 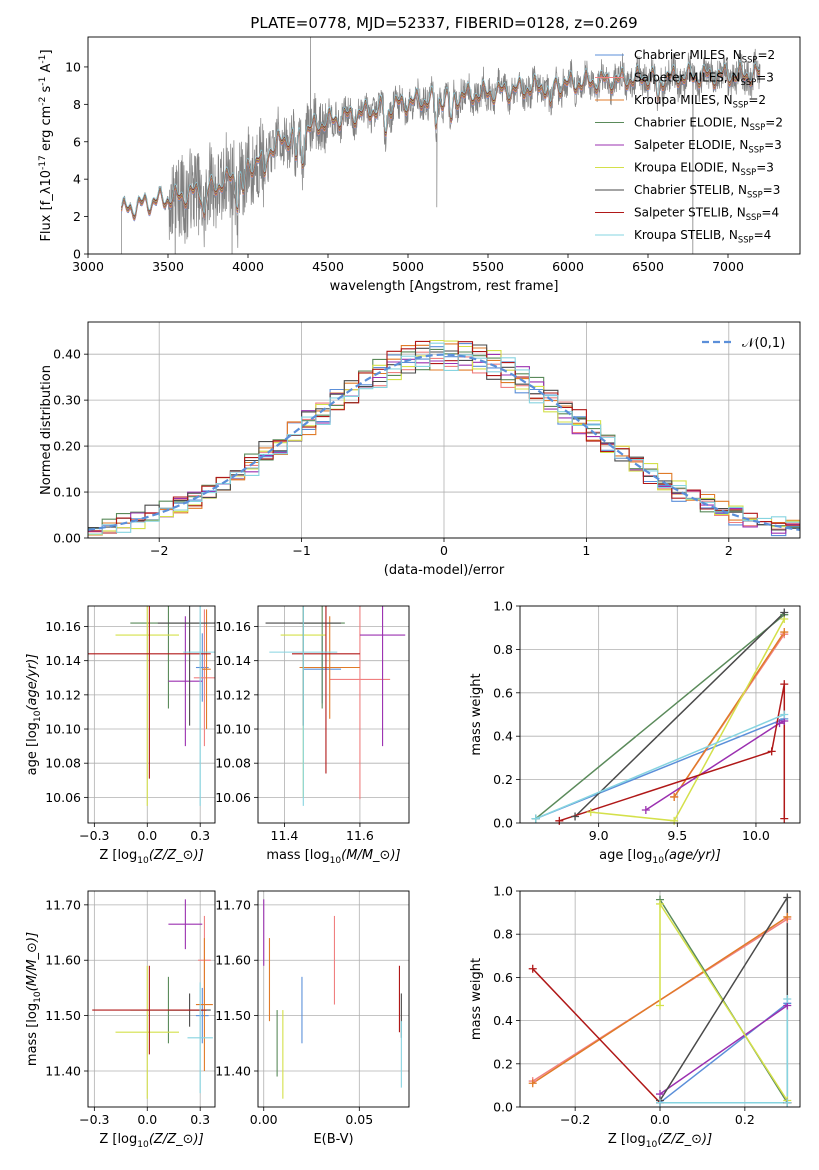 I want to click on chart-mass-vs-EBV: 0.00 0.05 11.40 11.50 11.60 11.70 E(B-V), so click(x=312, y=1018).